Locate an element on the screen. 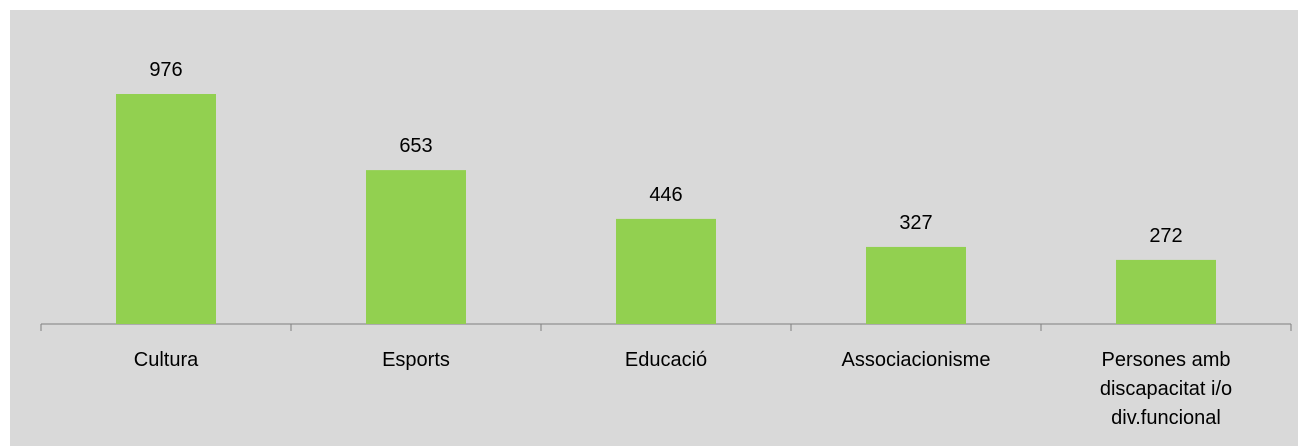  category-label: Associacionisme is located at coordinates (916, 360).